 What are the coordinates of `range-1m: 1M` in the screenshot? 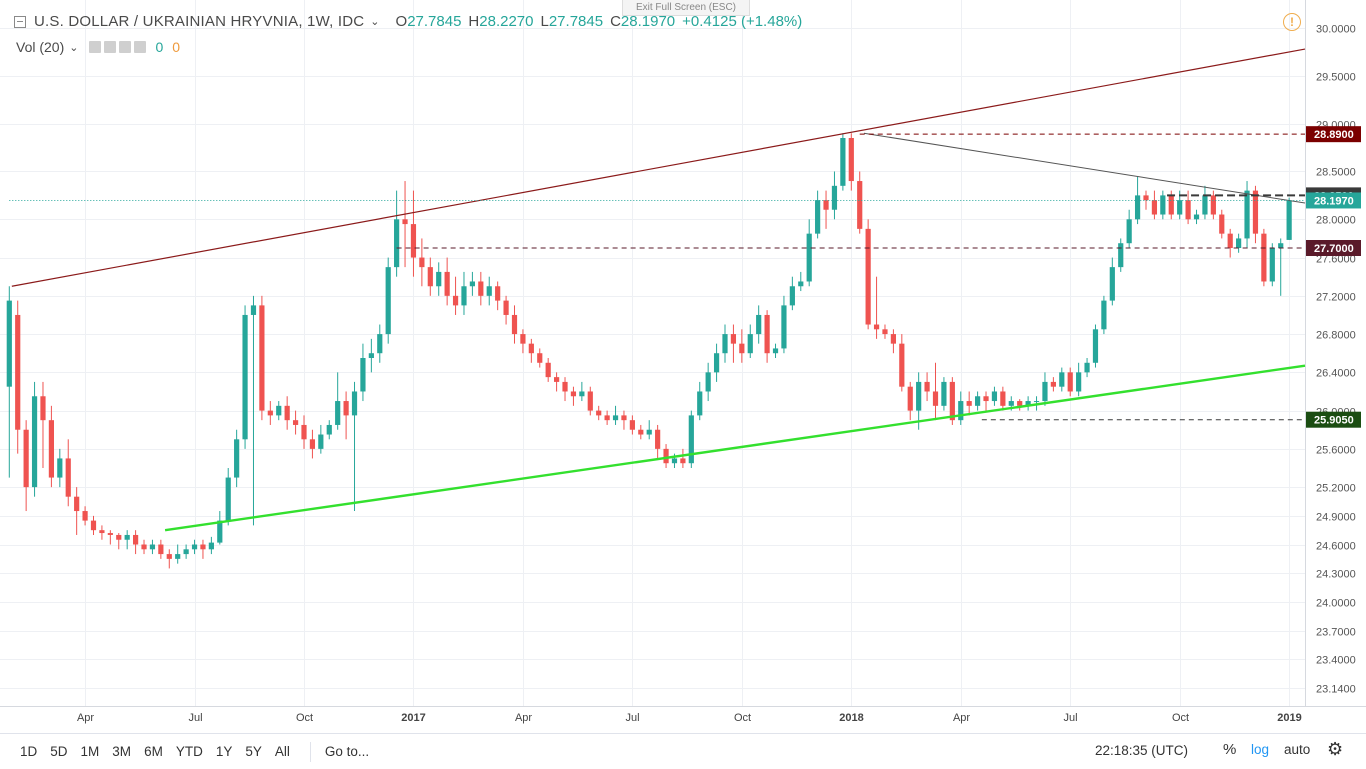 It's located at (90, 751).